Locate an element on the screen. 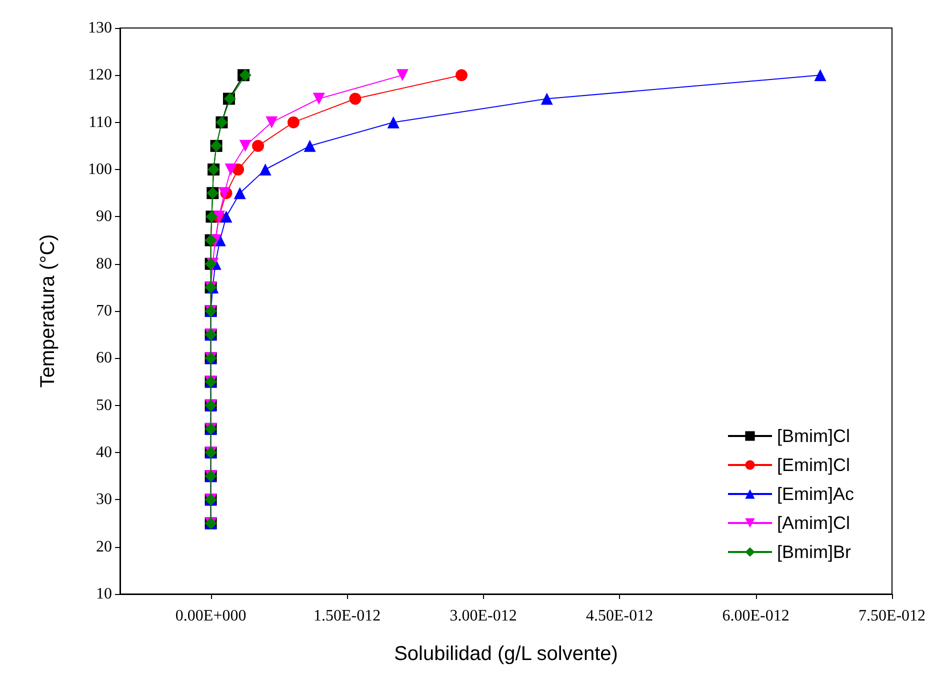  x-tick-label: 7.50E-012 is located at coordinates (892, 616).